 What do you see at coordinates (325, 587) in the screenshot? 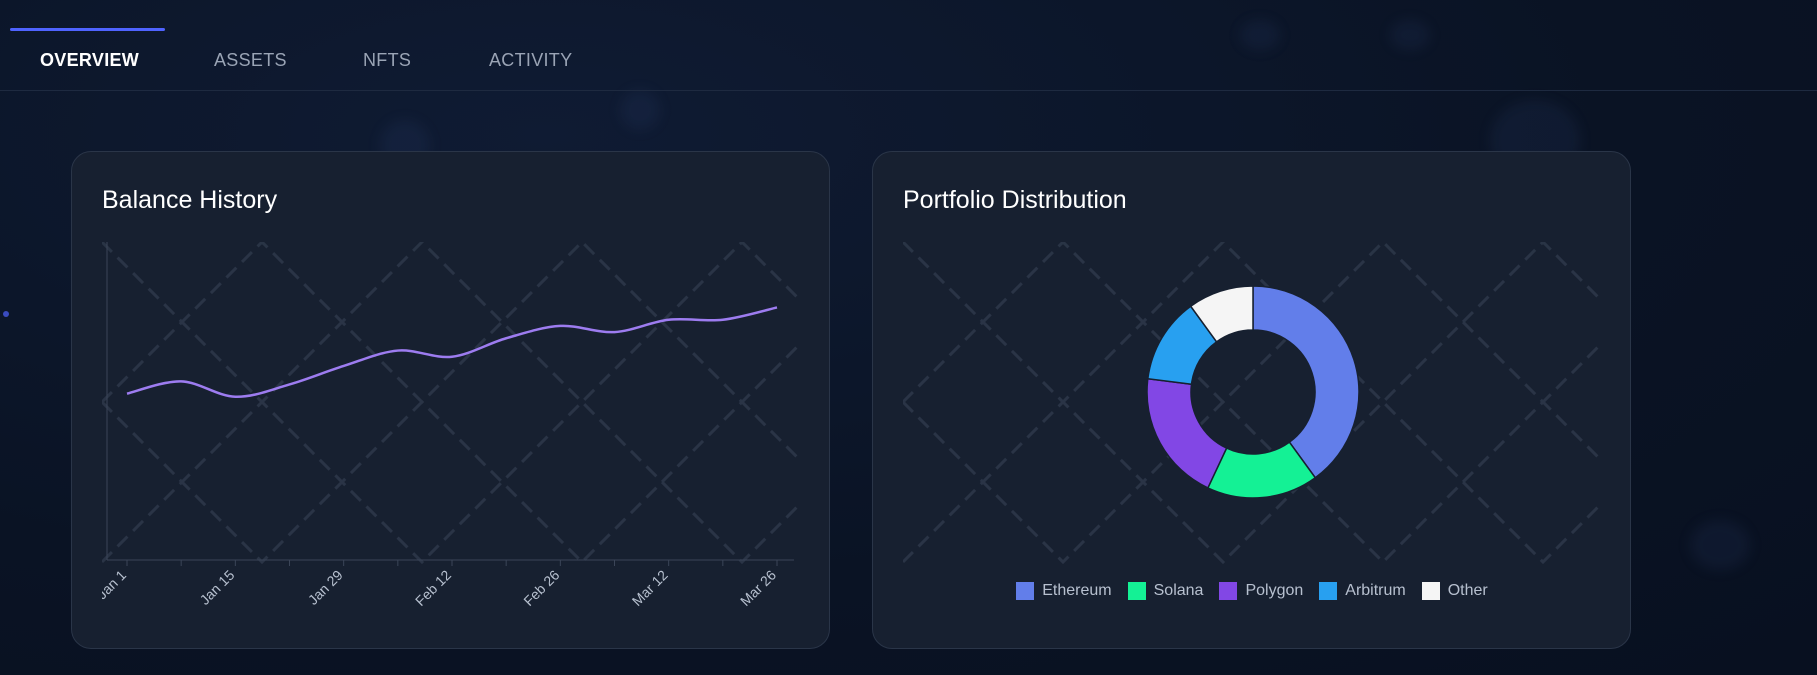
I see `x-tick-label: Jan 29` at bounding box center [325, 587].